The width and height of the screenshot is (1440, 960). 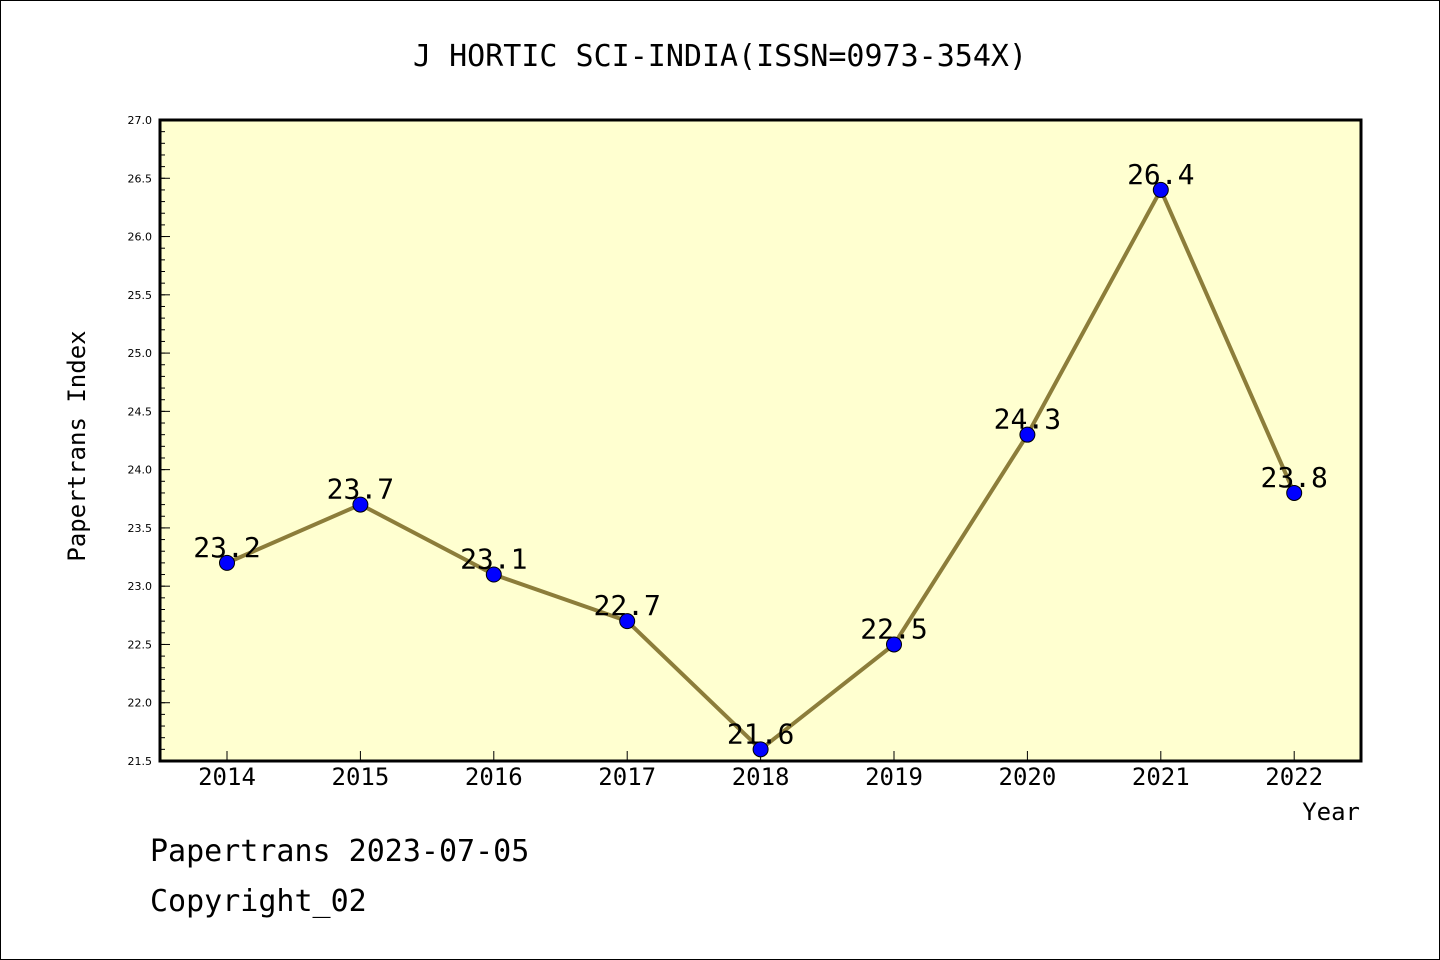 What do you see at coordinates (140, 528) in the screenshot?
I see `y-tick-label: 23.5` at bounding box center [140, 528].